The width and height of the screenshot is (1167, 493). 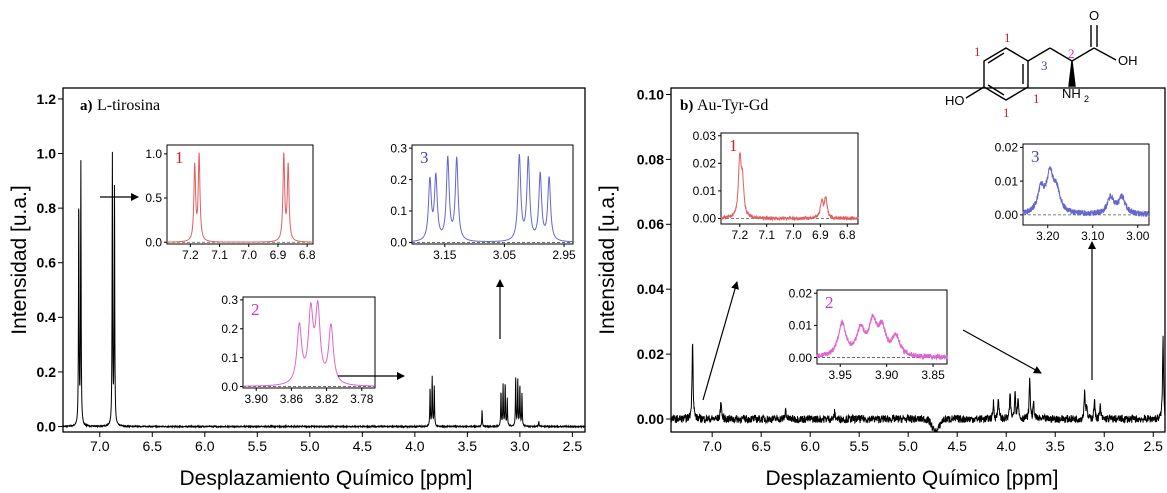 What do you see at coordinates (179, 157) in the screenshot?
I see `panel-a-inset-1-label: 1` at bounding box center [179, 157].